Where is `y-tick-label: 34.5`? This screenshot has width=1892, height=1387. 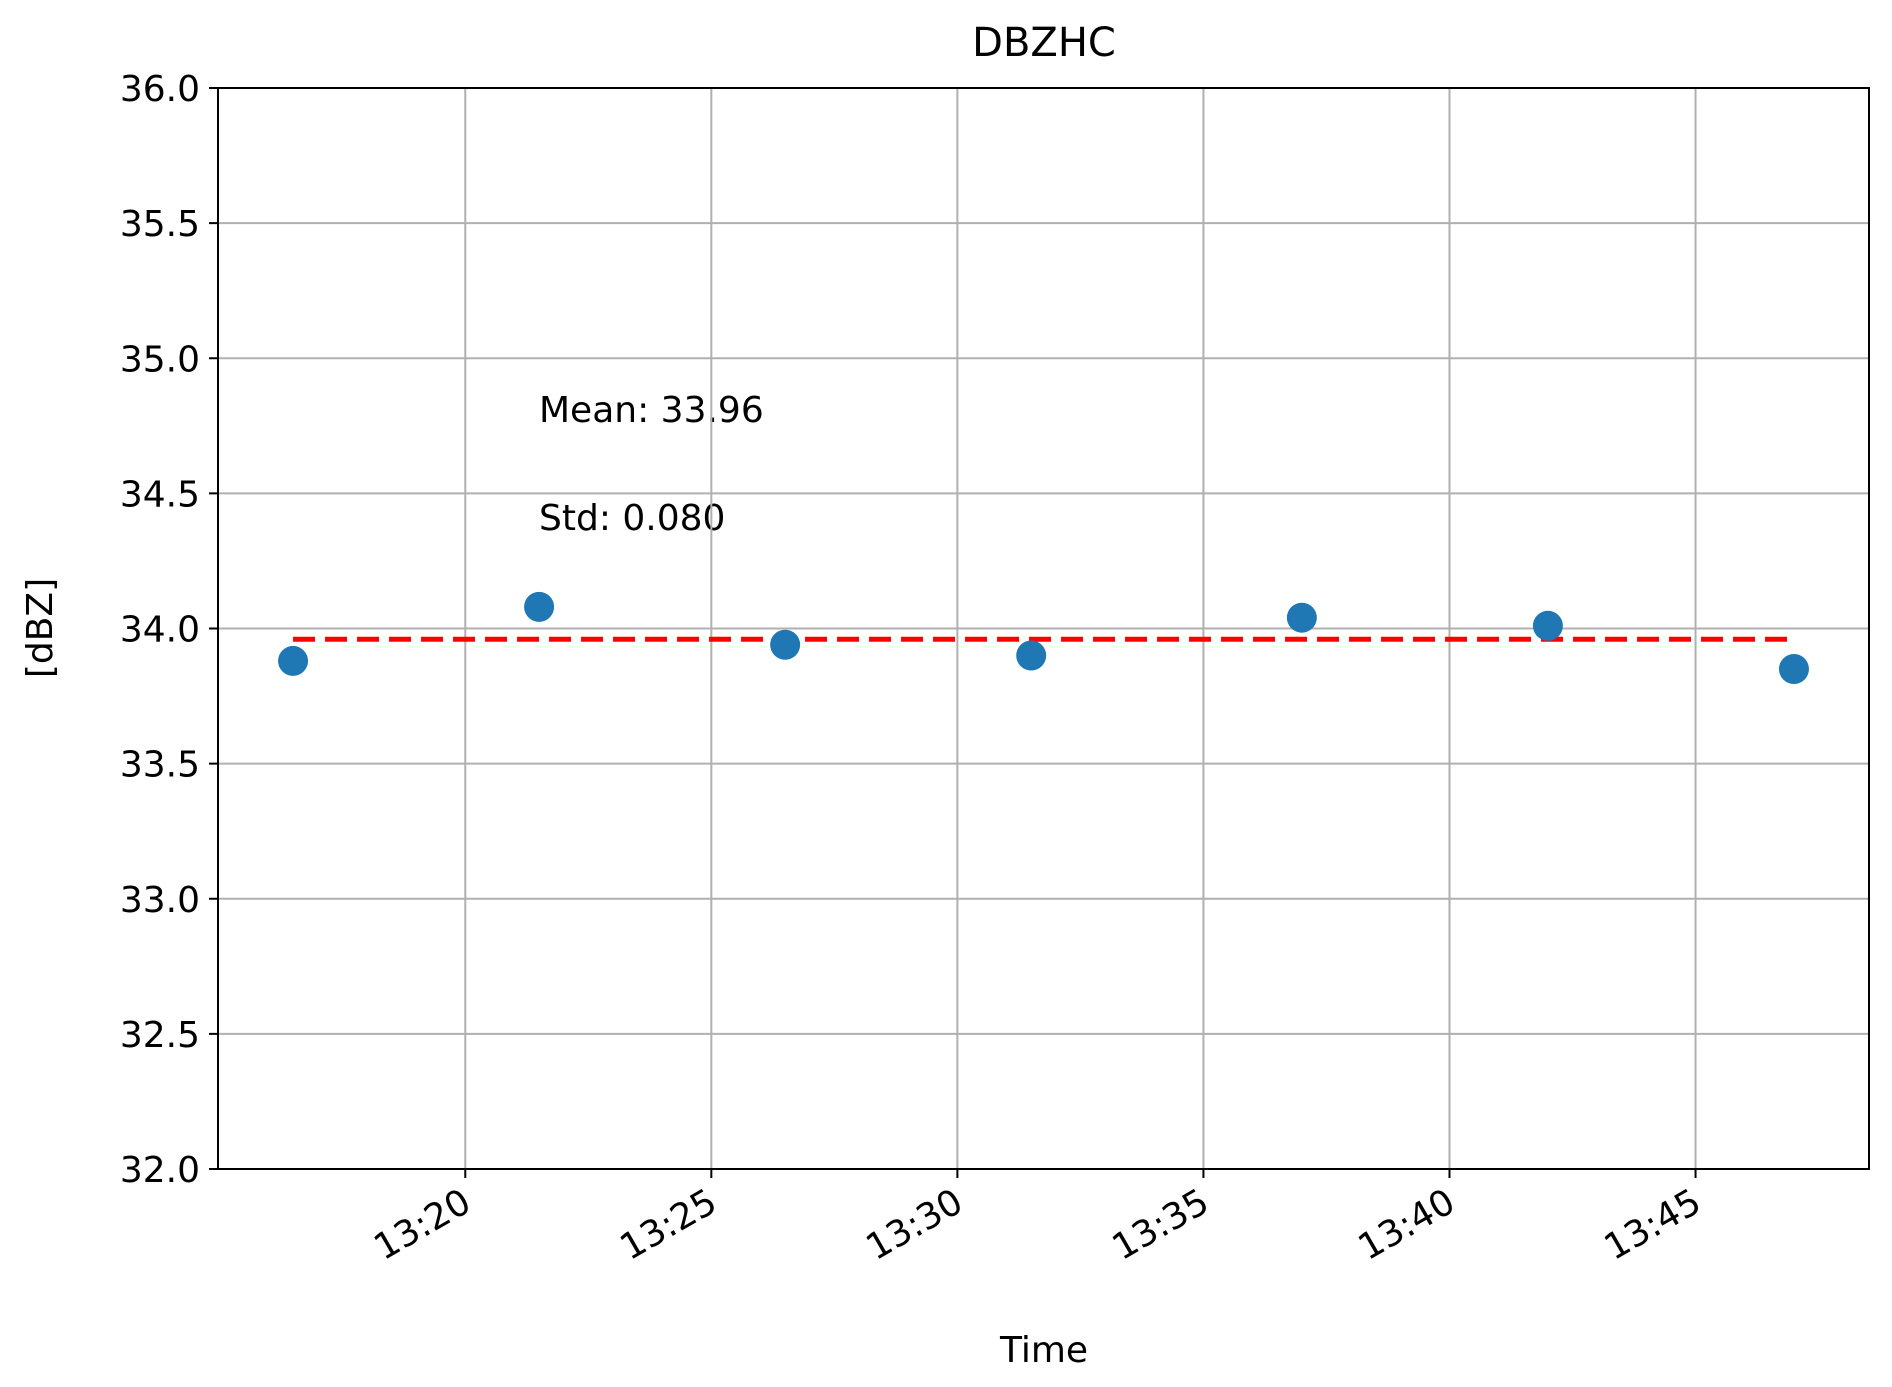 y-tick-label: 34.5 is located at coordinates (160, 494).